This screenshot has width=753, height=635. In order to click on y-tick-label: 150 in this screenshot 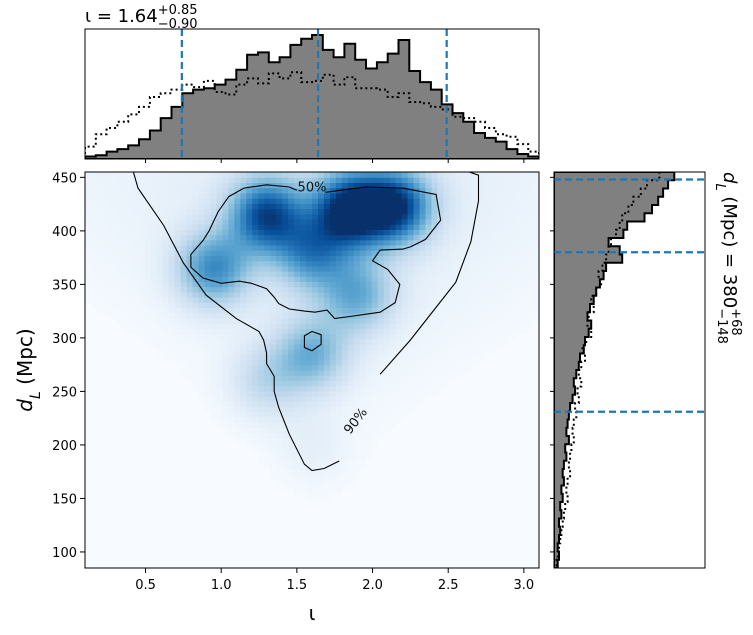, I will do `click(64, 499)`.